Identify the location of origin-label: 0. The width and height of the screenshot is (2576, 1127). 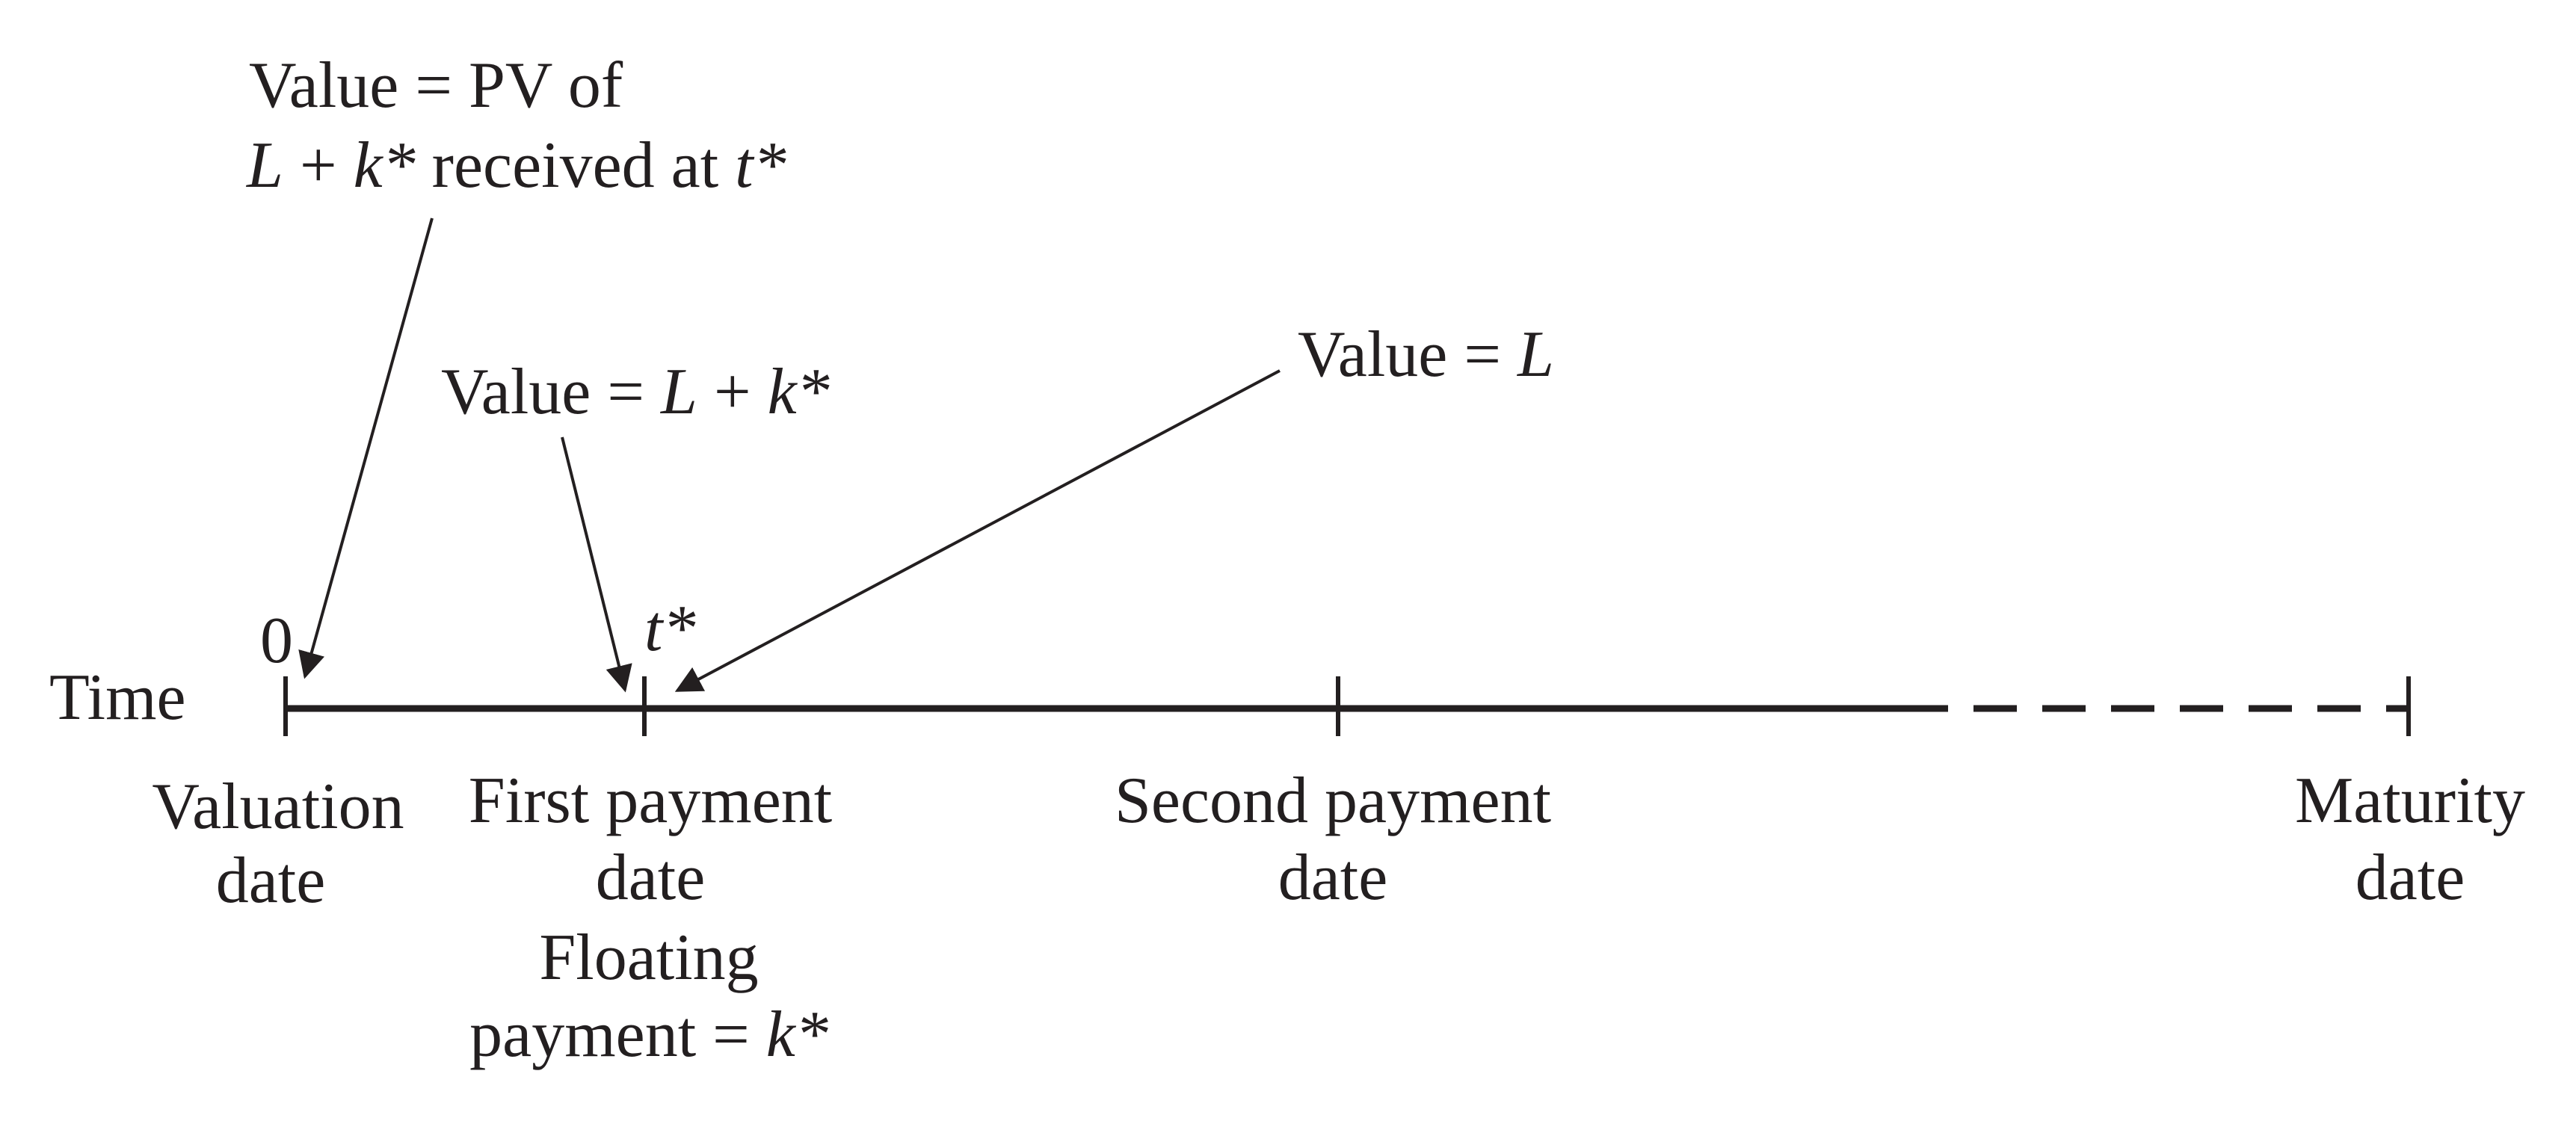
(276, 641).